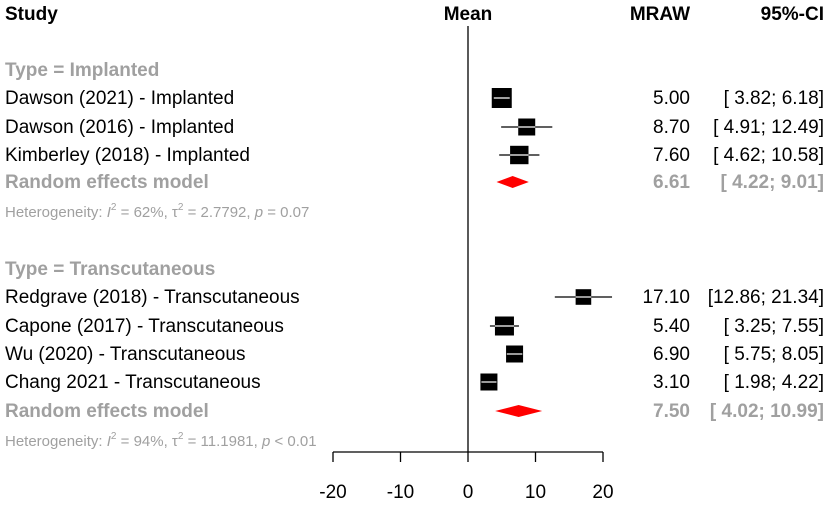  What do you see at coordinates (535, 492) in the screenshot?
I see `x-axis-tick-label: 10` at bounding box center [535, 492].